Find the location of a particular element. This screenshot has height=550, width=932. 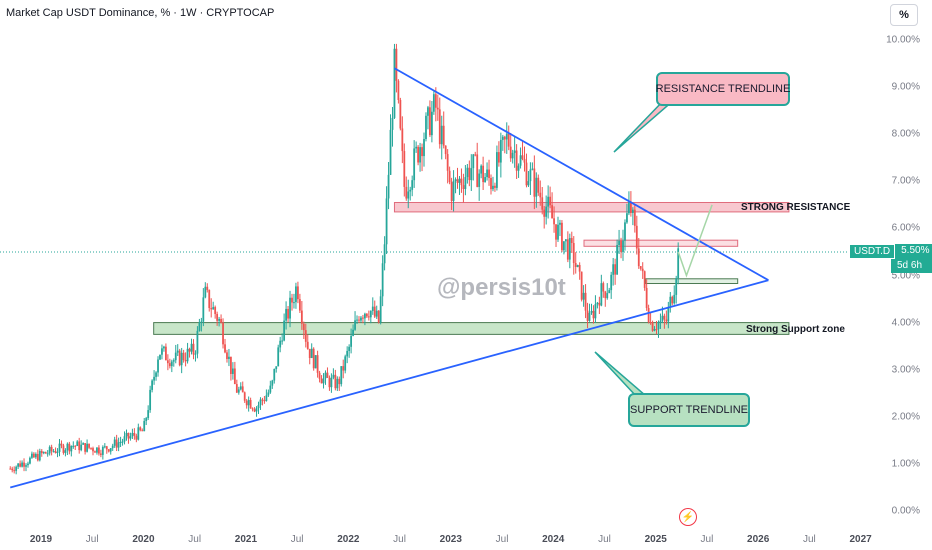

support-trendline-callout: SUPPORT TRENDLINE is located at coordinates (689, 410).